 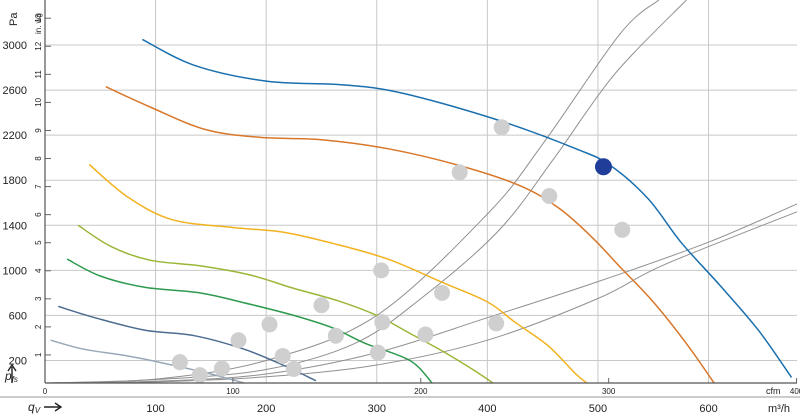 I want to click on x-axis-symbol: qV, so click(x=45, y=407).